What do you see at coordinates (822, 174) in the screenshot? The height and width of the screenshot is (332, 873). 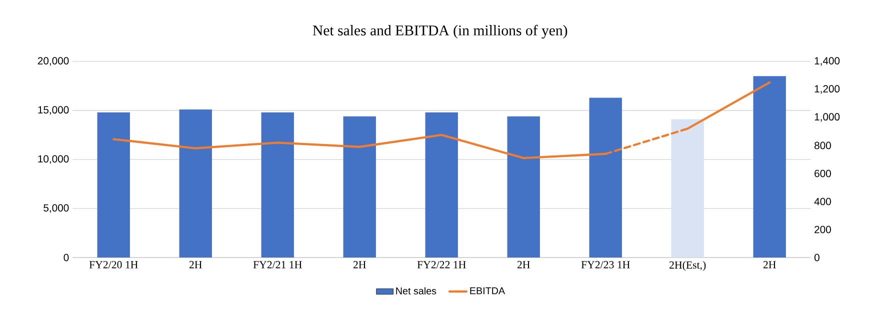 I see `y2-tick-label: 600` at bounding box center [822, 174].